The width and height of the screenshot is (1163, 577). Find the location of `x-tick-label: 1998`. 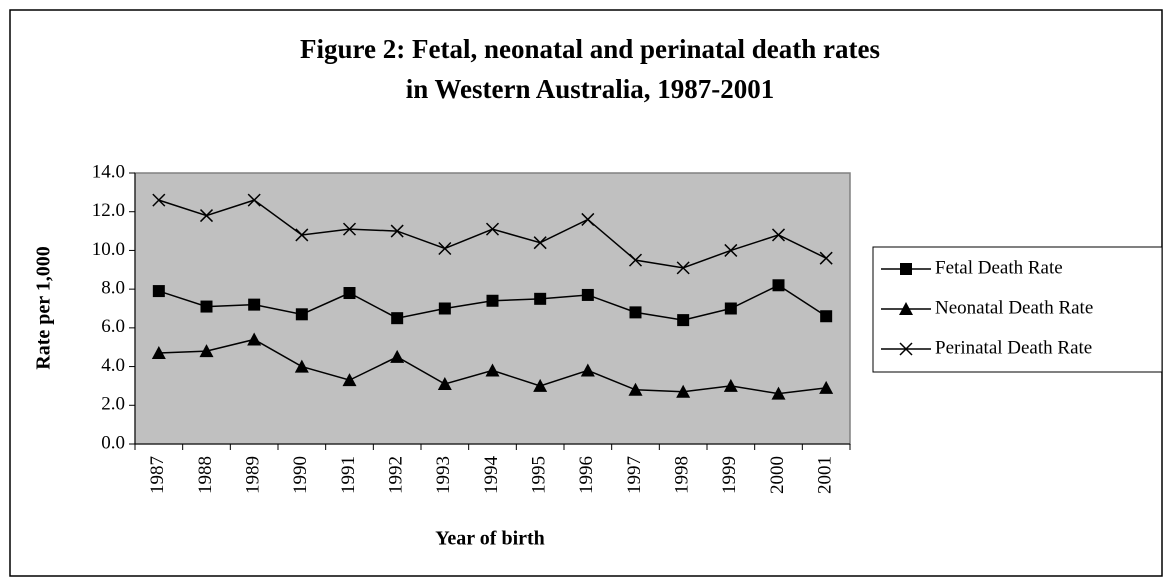

x-tick-label: 1998 is located at coordinates (682, 475).